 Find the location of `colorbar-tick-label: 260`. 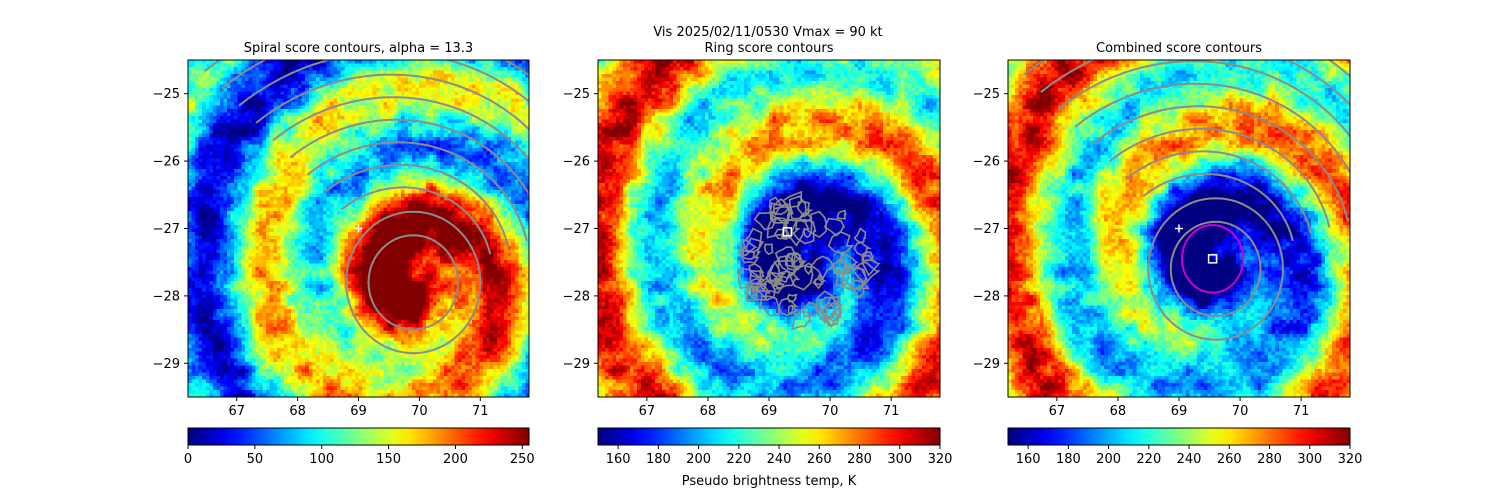

colorbar-tick-label: 260 is located at coordinates (819, 459).